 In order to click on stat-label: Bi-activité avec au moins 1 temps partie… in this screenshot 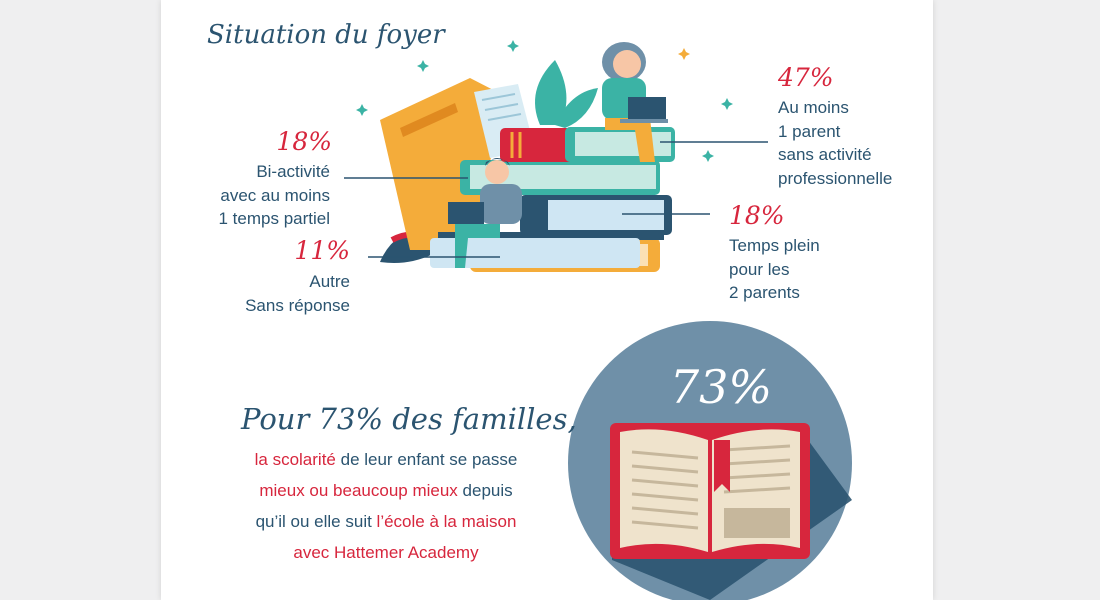, I will do `click(274, 195)`.